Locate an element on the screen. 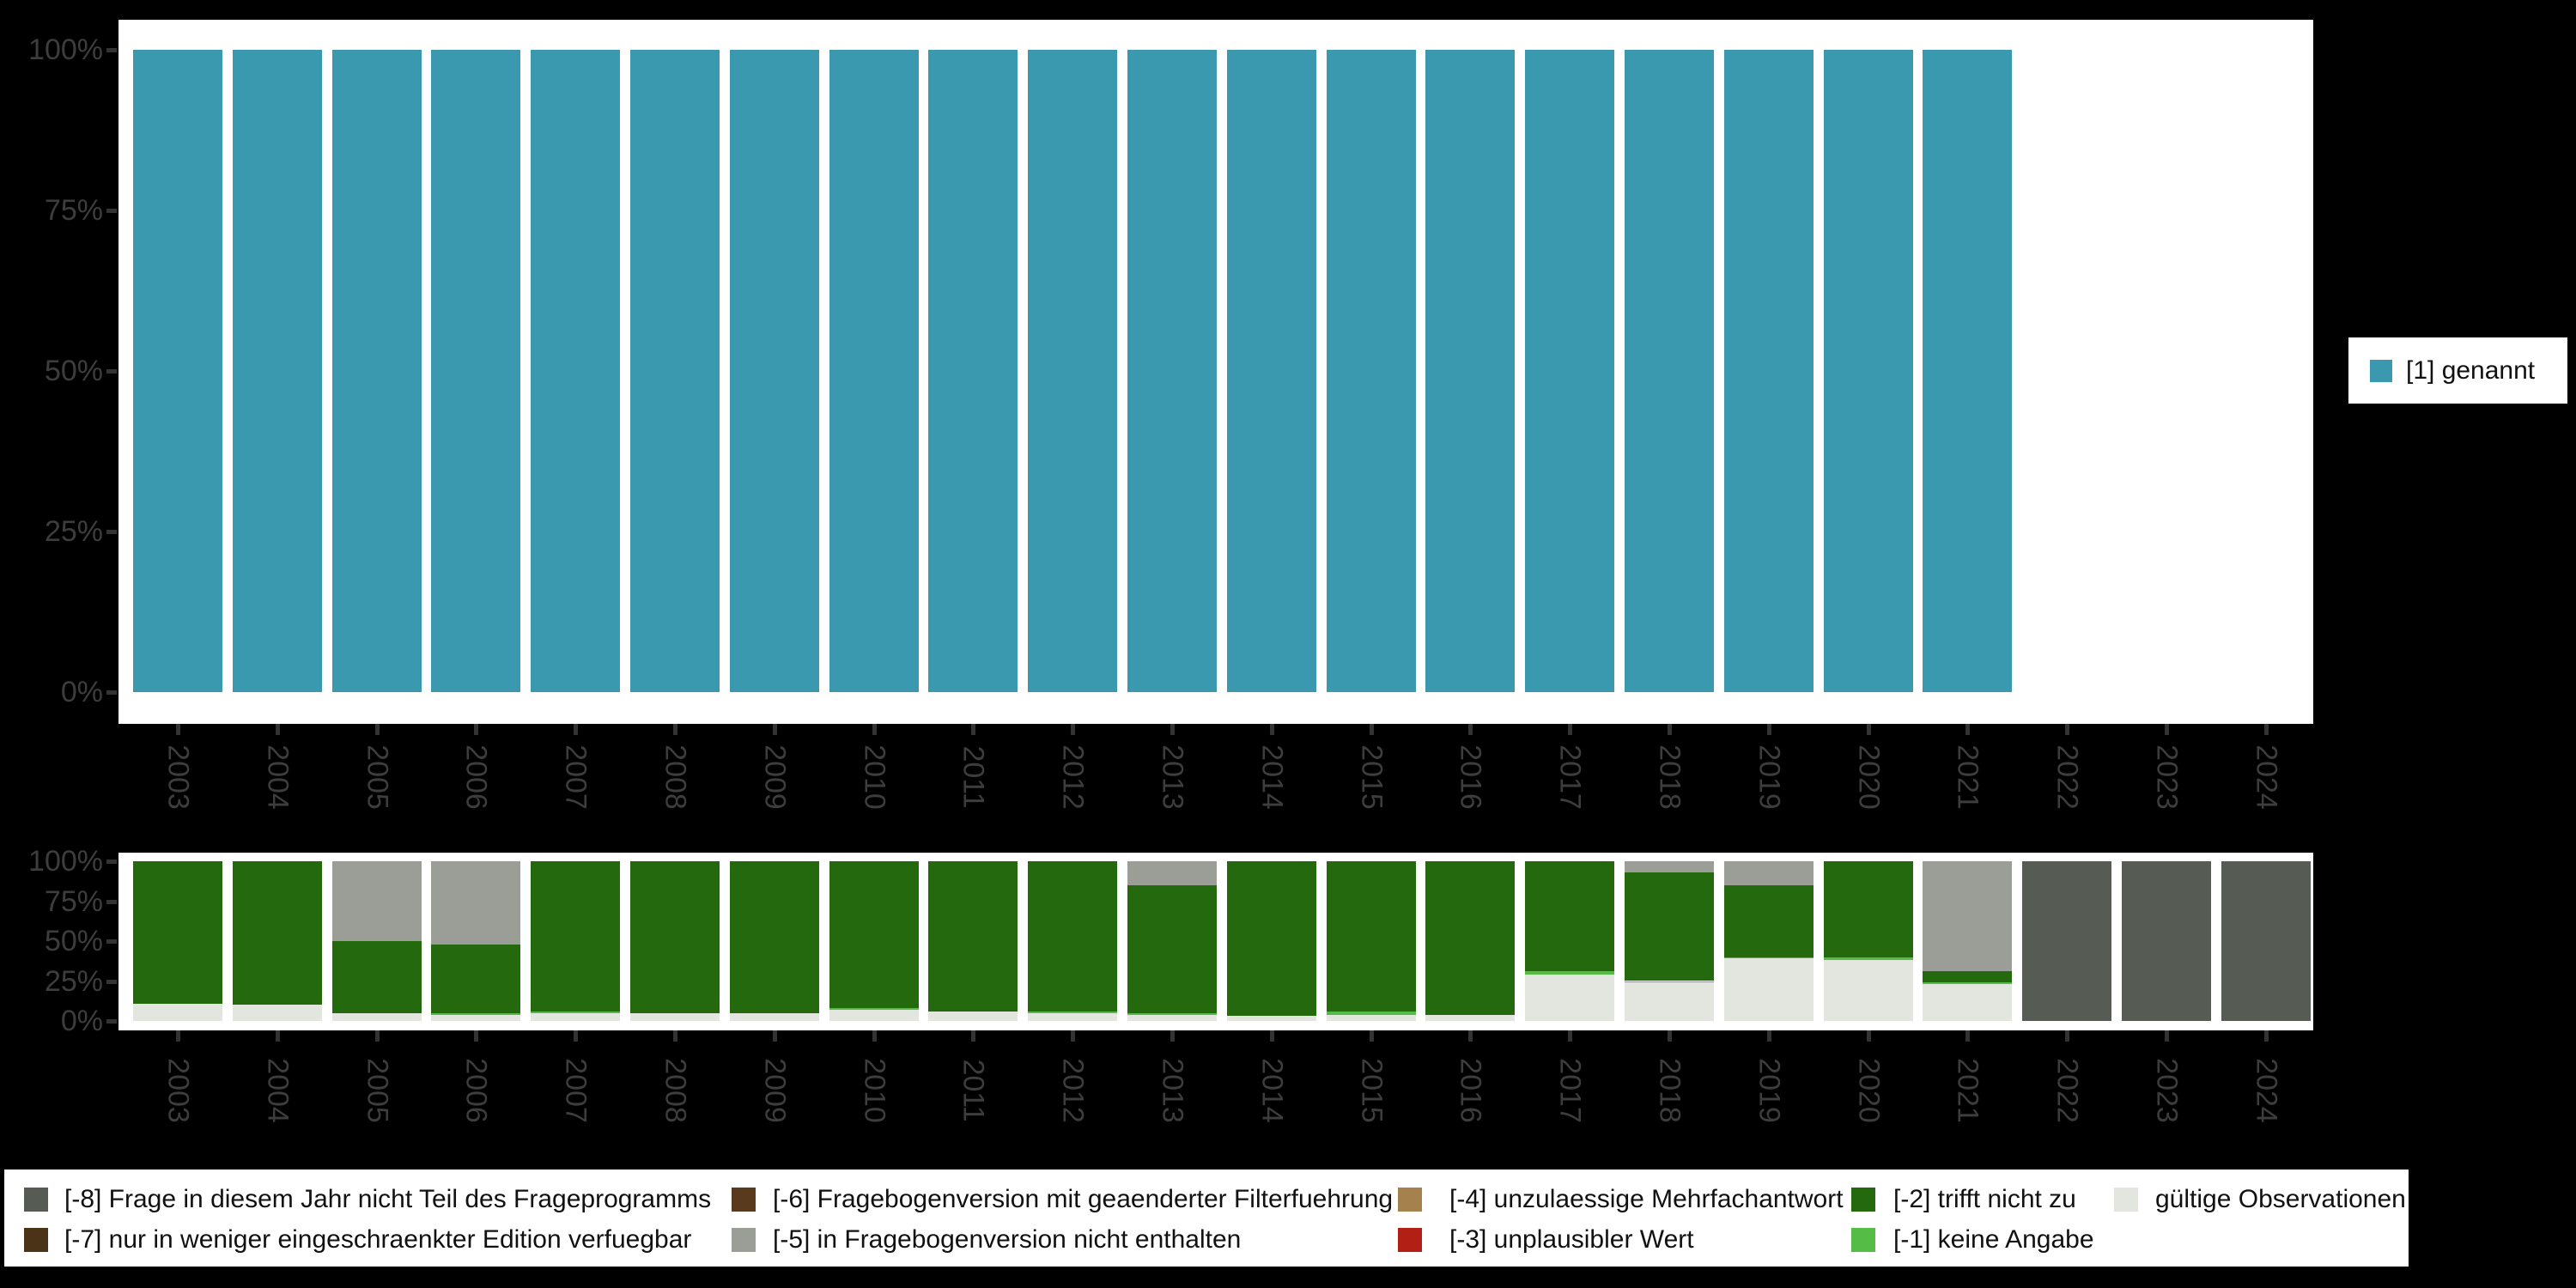 The image size is (2576, 1288). x-tick-label: 2009 is located at coordinates (775, 777).